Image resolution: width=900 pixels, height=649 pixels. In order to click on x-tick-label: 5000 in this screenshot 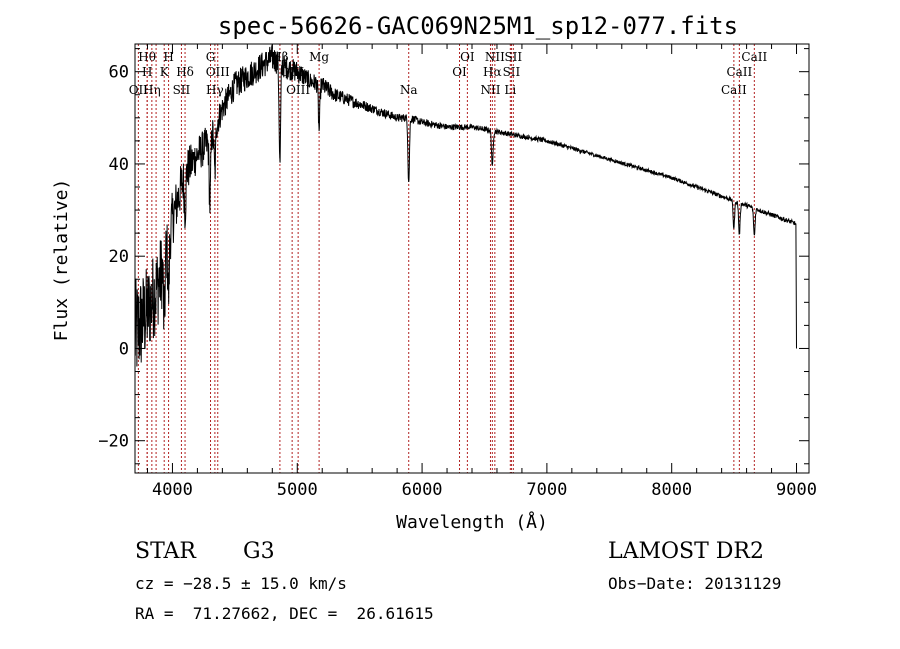, I will do `click(297, 490)`.